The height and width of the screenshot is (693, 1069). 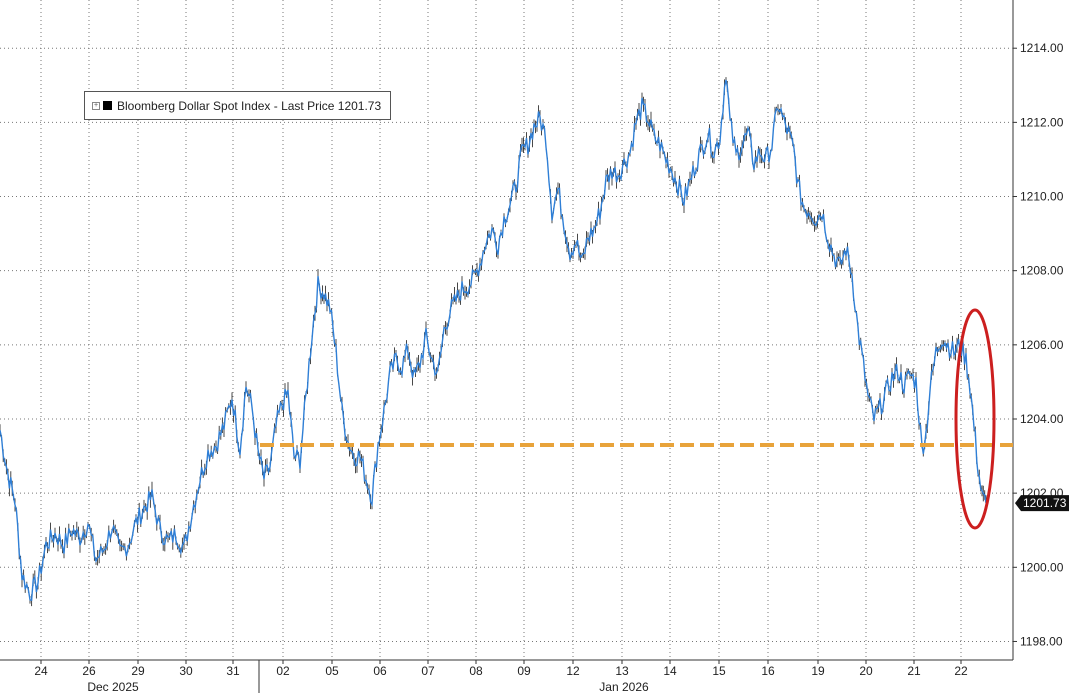 What do you see at coordinates (428, 671) in the screenshot?
I see `x-tick-label: 07` at bounding box center [428, 671].